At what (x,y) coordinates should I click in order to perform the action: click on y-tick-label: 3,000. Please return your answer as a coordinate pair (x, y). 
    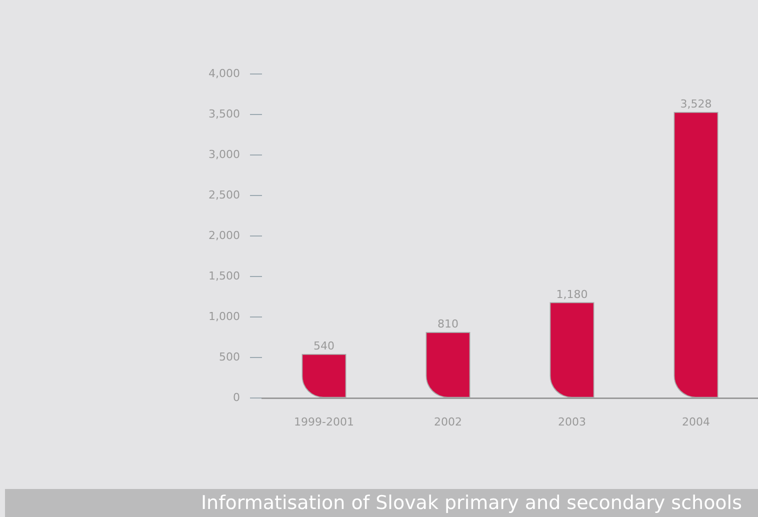
    Looking at the image, I should click on (224, 154).